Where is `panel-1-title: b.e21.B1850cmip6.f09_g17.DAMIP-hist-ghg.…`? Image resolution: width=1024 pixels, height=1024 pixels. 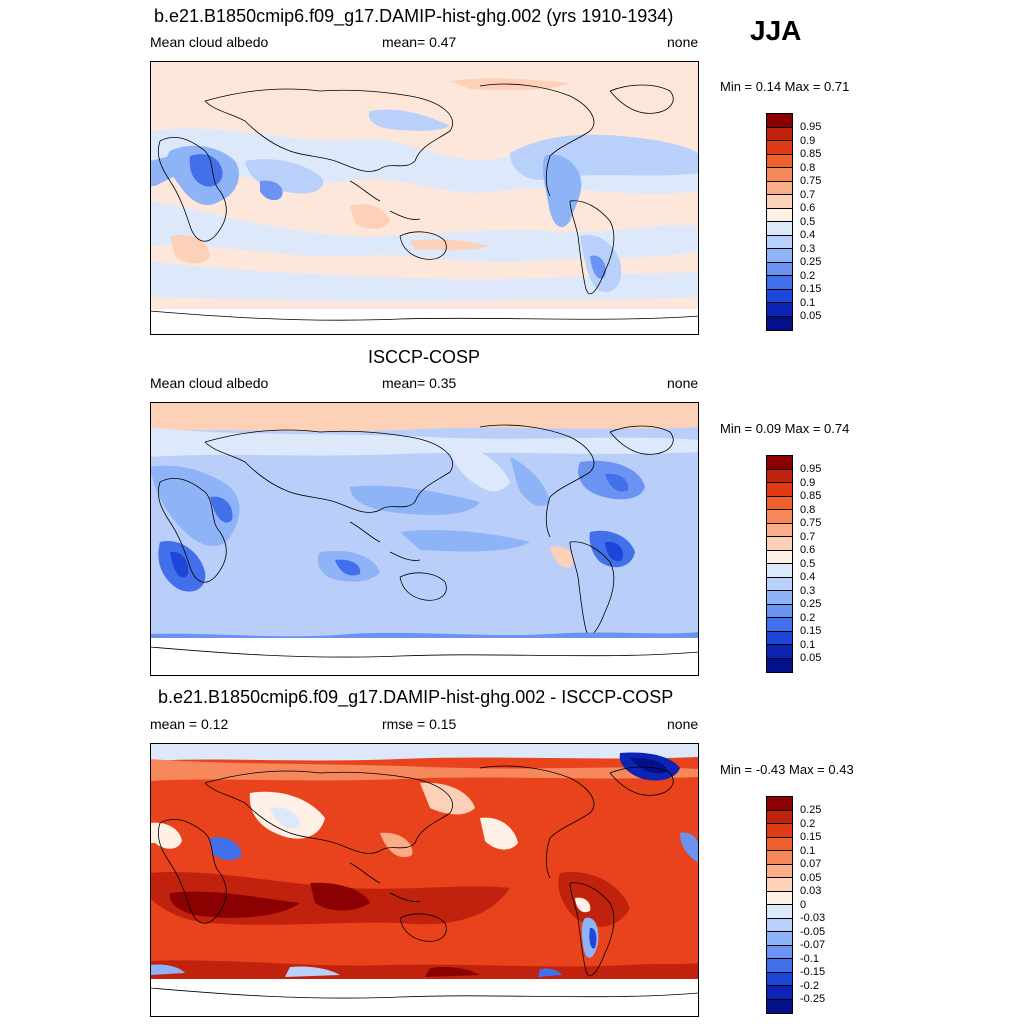 panel-1-title: b.e21.B1850cmip6.f09_g17.DAMIP-hist-ghg.… is located at coordinates (414, 16).